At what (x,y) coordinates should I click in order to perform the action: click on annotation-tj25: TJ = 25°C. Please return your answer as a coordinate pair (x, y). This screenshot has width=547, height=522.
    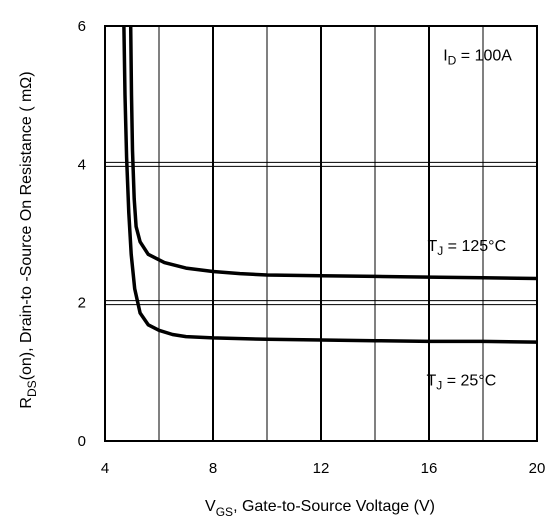
    Looking at the image, I should click on (462, 383).